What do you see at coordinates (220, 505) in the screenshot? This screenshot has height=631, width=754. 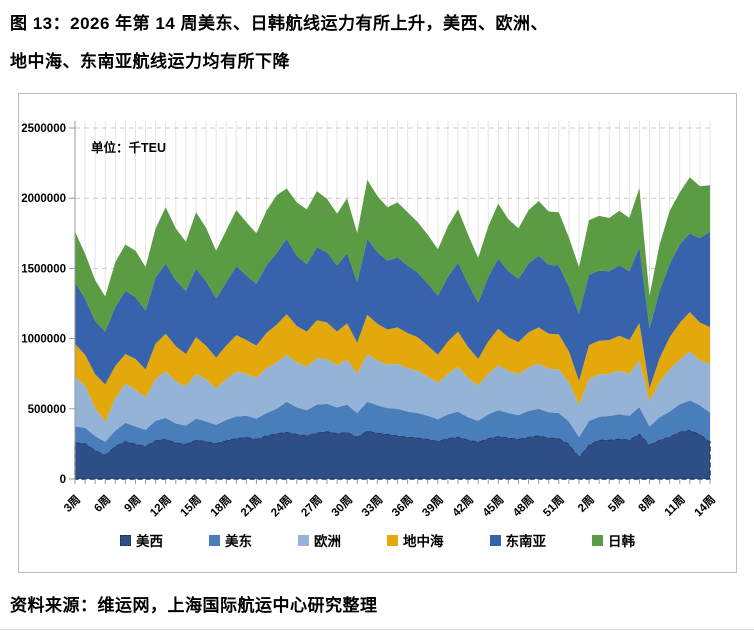 I see `x-axis-tick-label: 18周` at bounding box center [220, 505].